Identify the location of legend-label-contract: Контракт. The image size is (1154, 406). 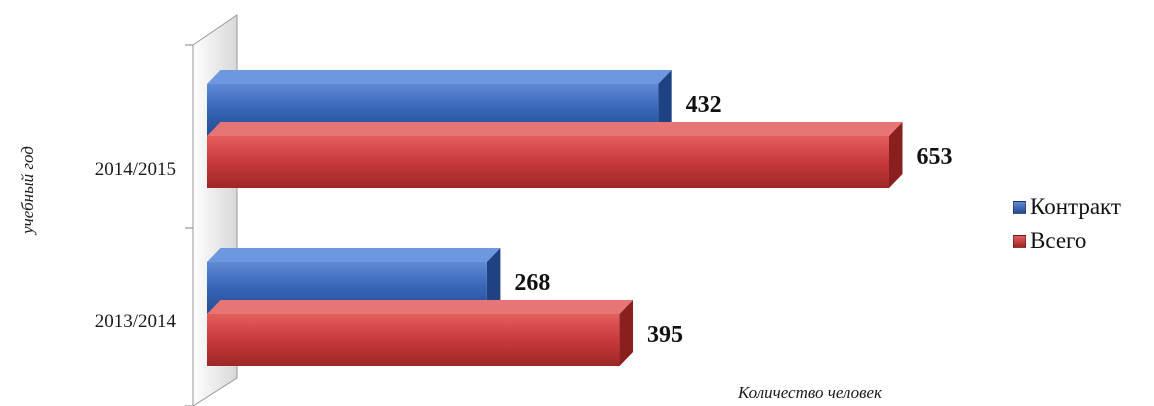
(1075, 206).